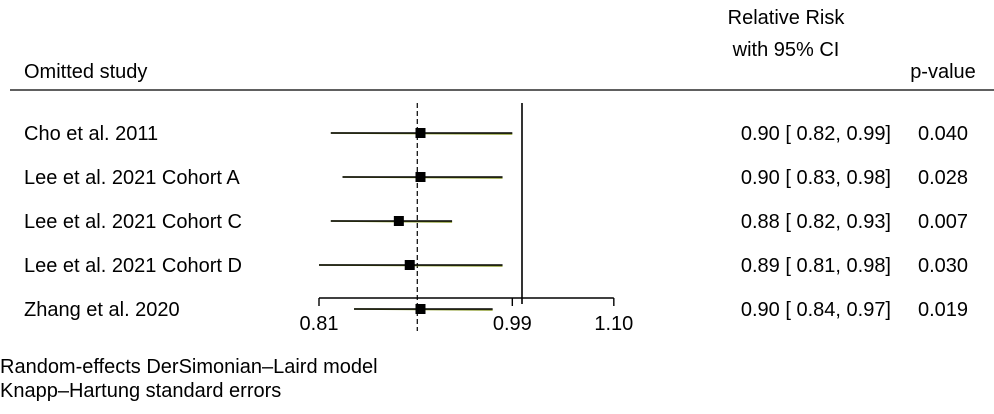 This screenshot has width=994, height=414. I want to click on footnote-text: Knapp–Hartung standard errors, so click(140, 391).